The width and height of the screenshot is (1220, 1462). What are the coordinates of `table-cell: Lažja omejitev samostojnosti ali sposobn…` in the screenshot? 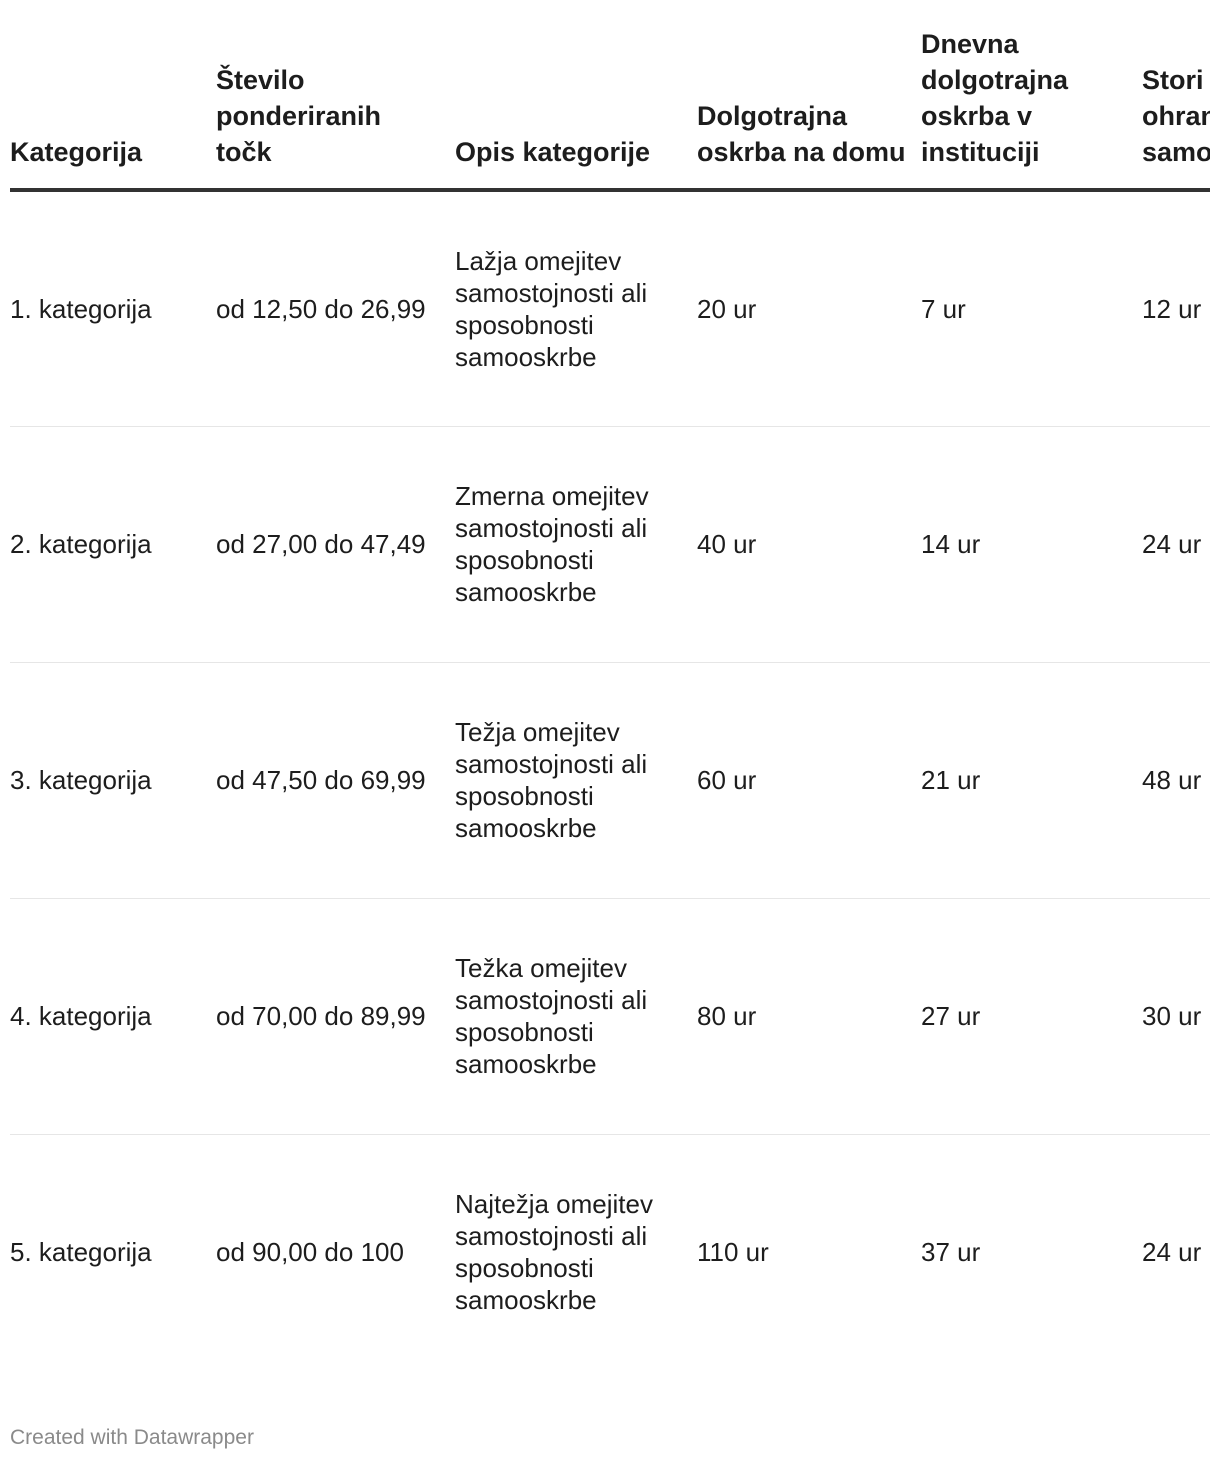 It's located at (576, 308).